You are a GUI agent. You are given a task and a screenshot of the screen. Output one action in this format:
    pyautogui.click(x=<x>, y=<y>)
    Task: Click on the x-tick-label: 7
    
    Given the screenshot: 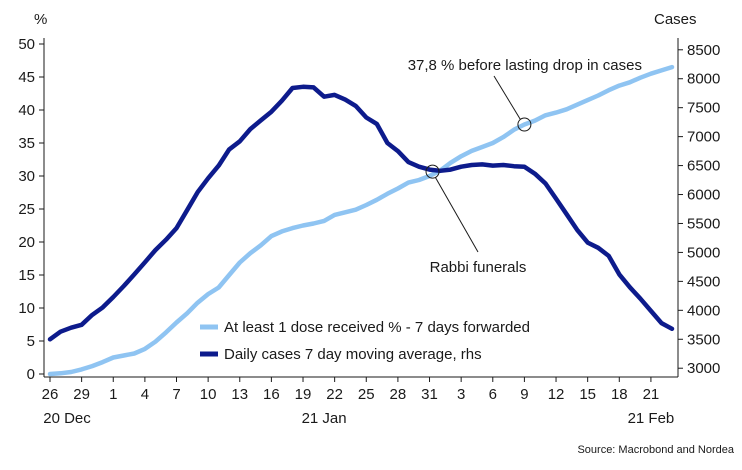 What is the action you would take?
    pyautogui.click(x=176, y=394)
    